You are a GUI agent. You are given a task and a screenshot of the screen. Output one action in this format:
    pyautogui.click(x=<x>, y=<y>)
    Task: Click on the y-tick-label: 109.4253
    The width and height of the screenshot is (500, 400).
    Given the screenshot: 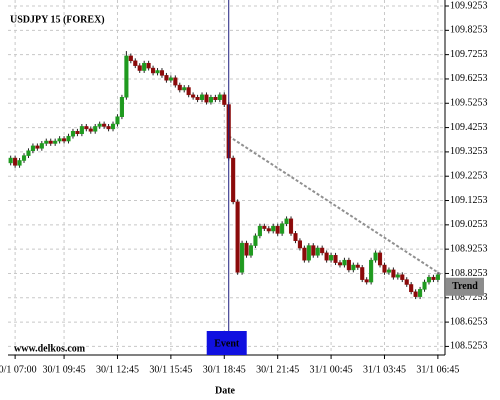 What is the action you would take?
    pyautogui.click(x=469, y=127)
    